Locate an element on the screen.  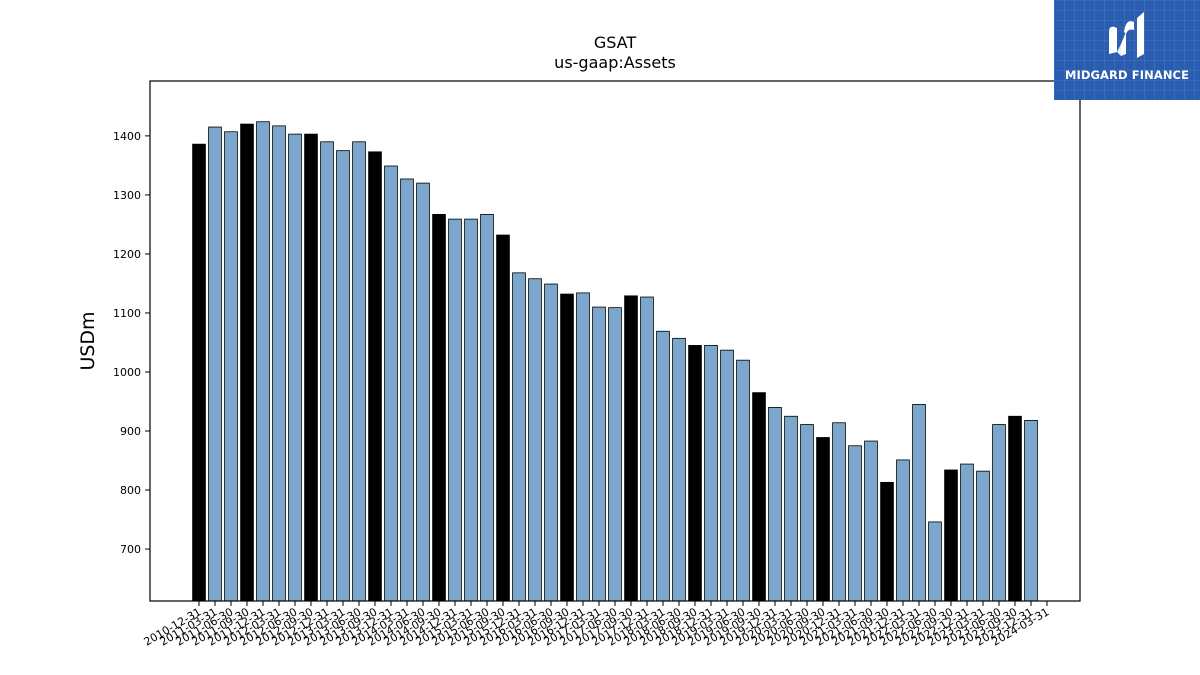
midgard-finance-logo: MIDGARD FINANCE is located at coordinates (1127, 50).